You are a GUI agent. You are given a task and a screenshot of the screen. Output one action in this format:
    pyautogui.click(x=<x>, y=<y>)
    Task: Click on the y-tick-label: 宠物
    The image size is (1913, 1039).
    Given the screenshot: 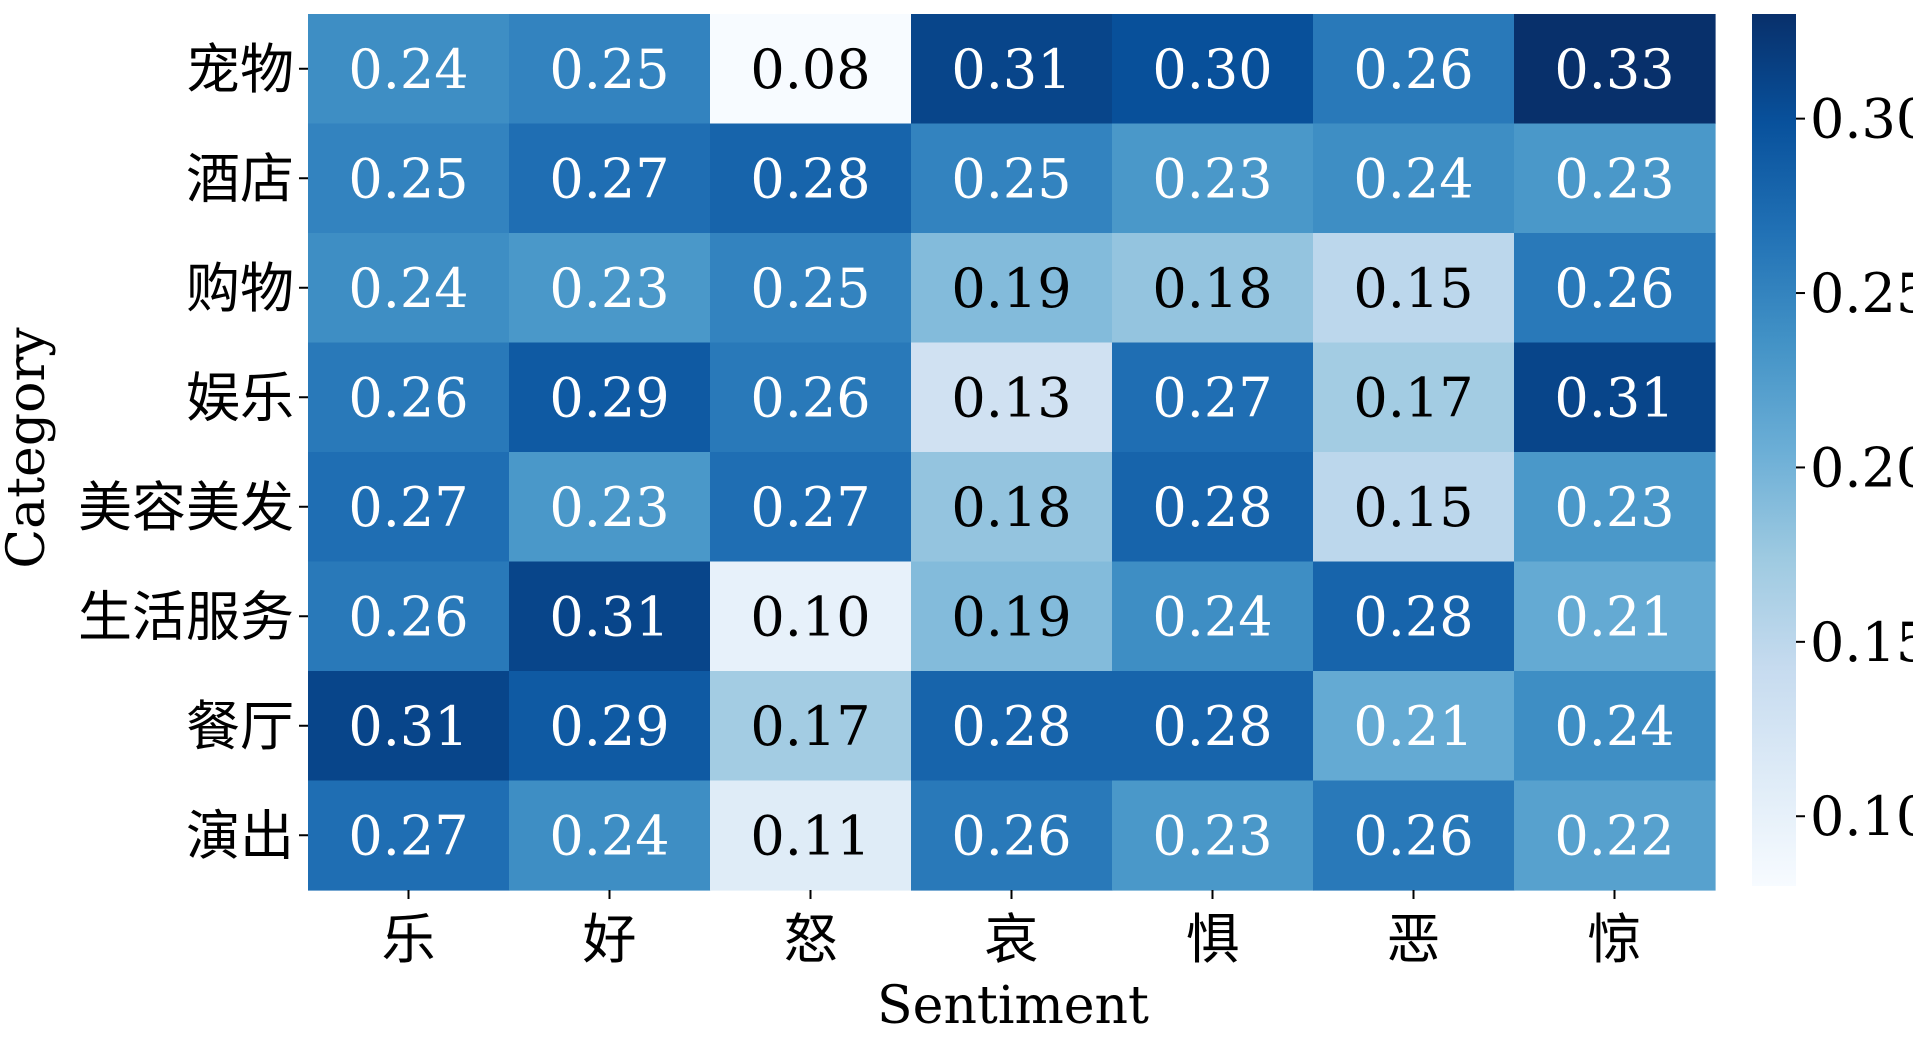 What is the action you would take?
    pyautogui.click(x=240, y=69)
    